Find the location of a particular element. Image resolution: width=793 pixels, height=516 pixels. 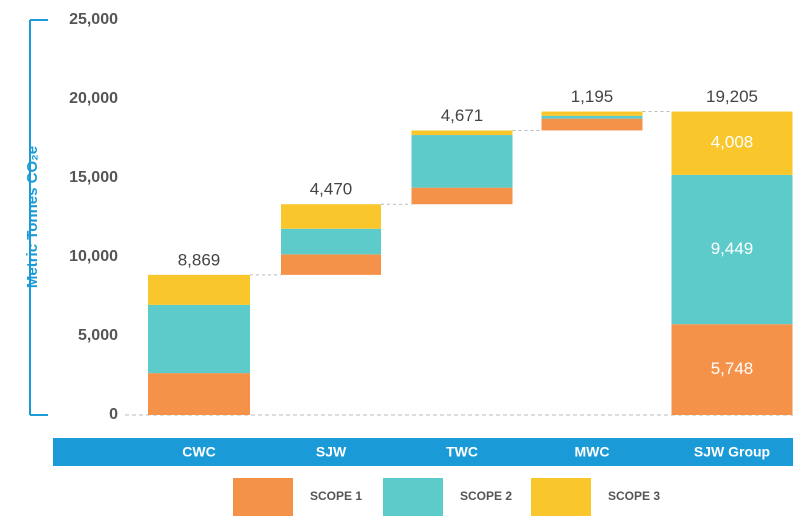

legend-label: SCOPE 1 is located at coordinates (336, 496).